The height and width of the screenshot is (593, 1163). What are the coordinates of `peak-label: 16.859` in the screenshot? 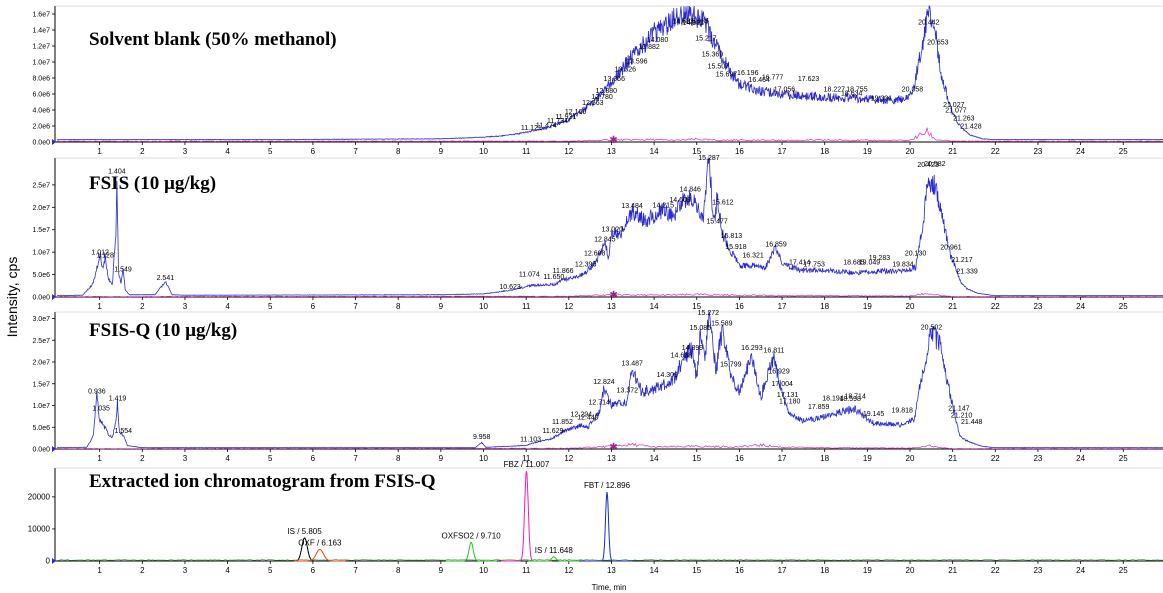 It's located at (776, 244).